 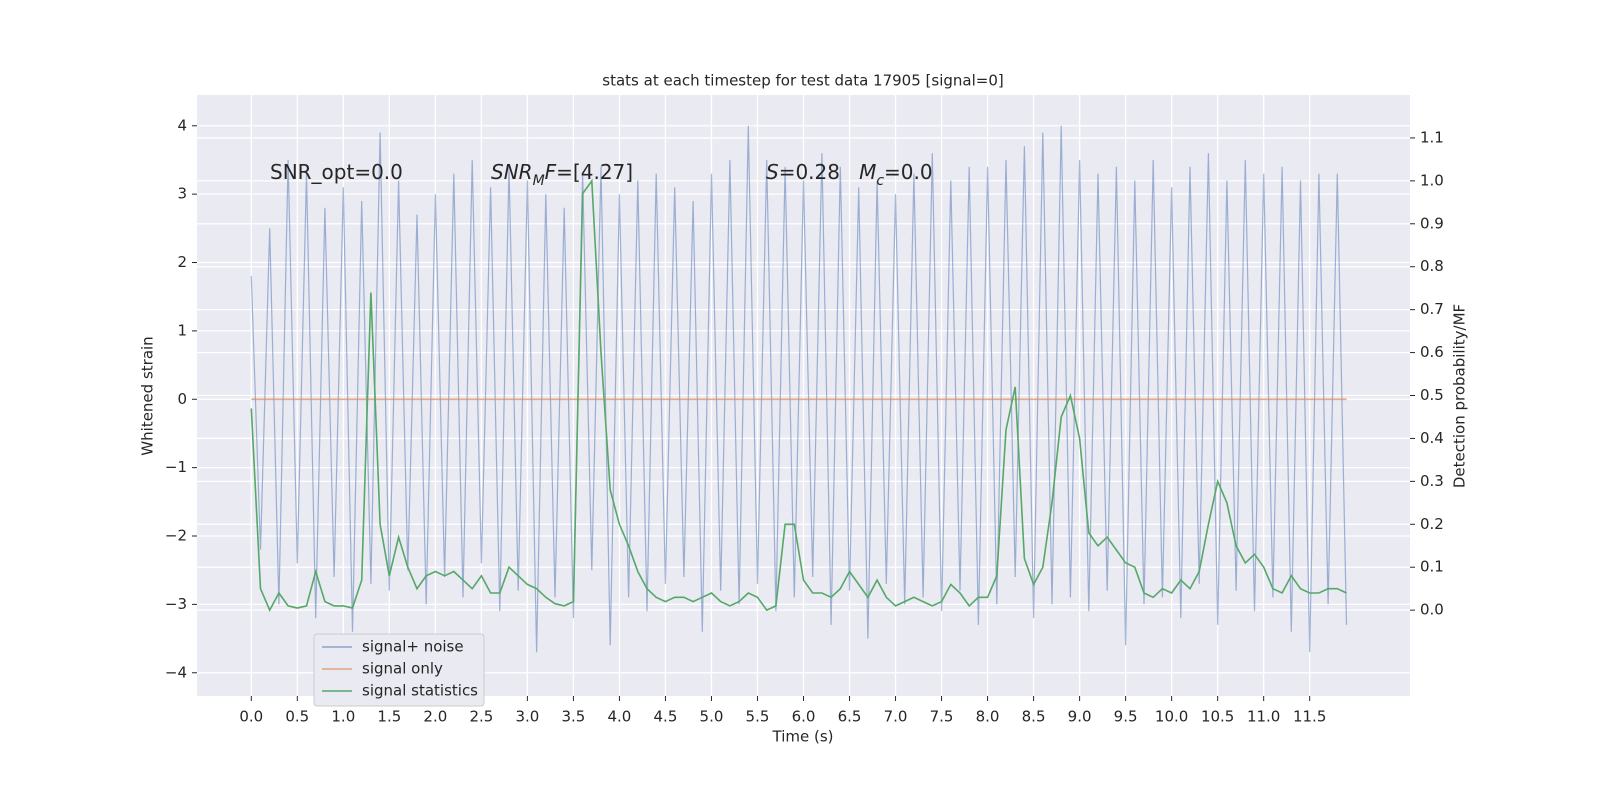 What do you see at coordinates (512, 172) in the screenshot?
I see `annotation-part: SNR` at bounding box center [512, 172].